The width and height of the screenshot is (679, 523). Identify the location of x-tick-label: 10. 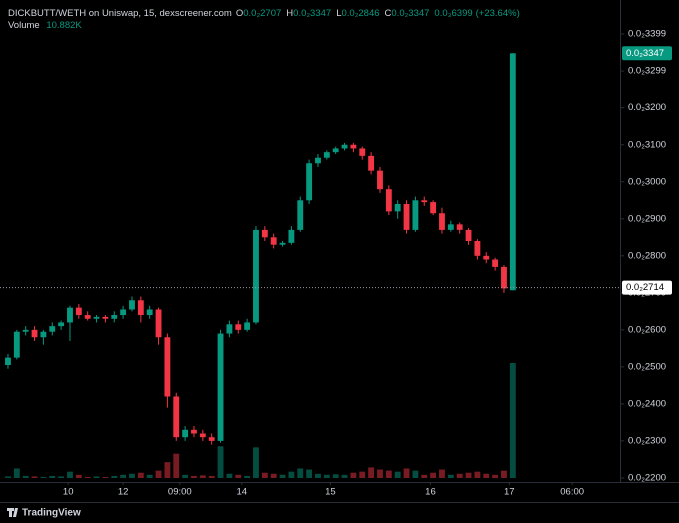
(68, 492).